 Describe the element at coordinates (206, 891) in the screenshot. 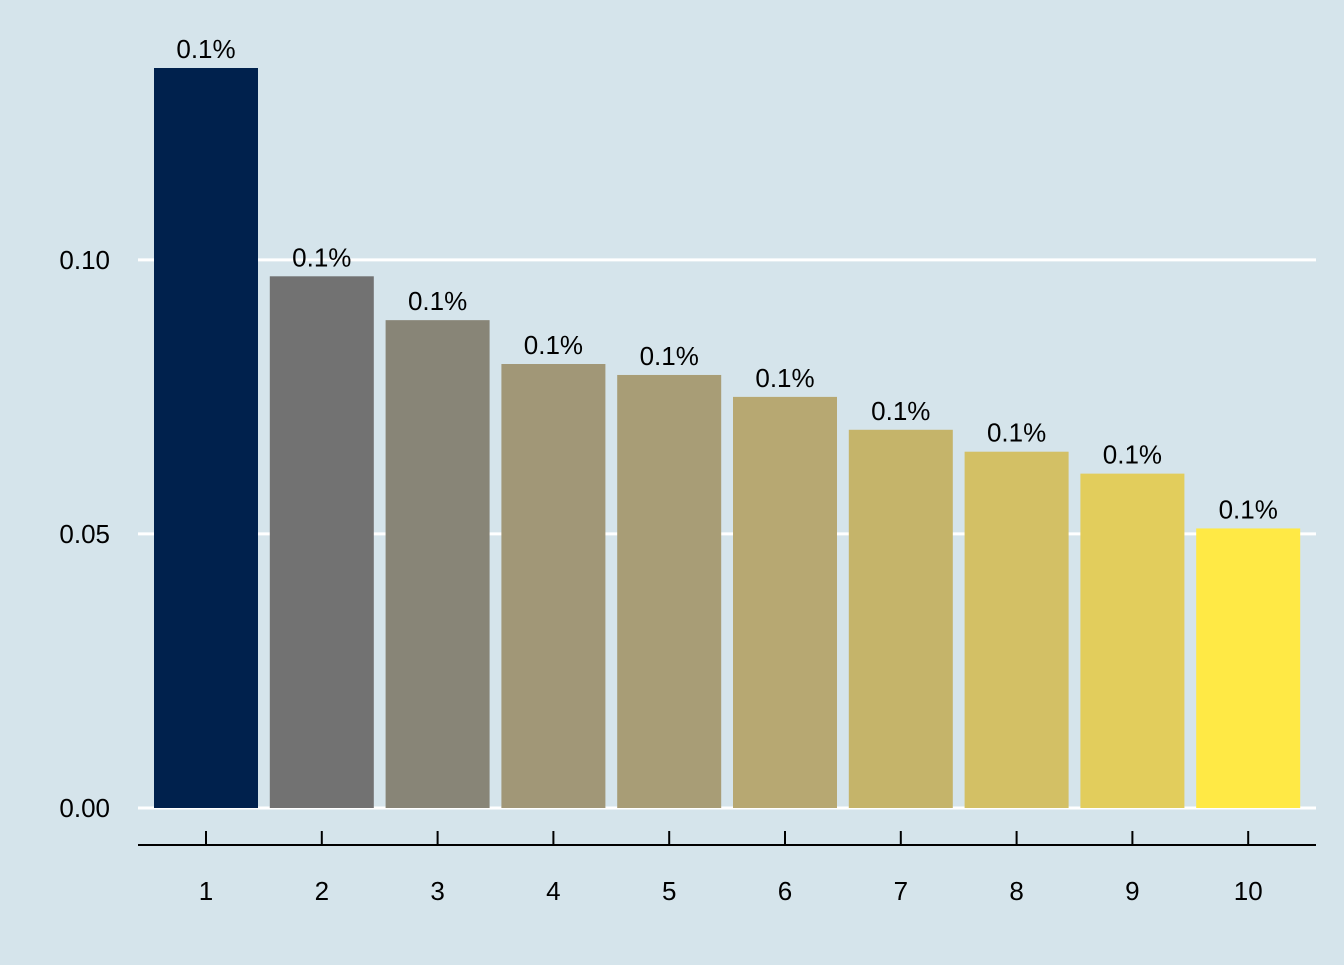

I see `x-tick-label: 1` at that location.